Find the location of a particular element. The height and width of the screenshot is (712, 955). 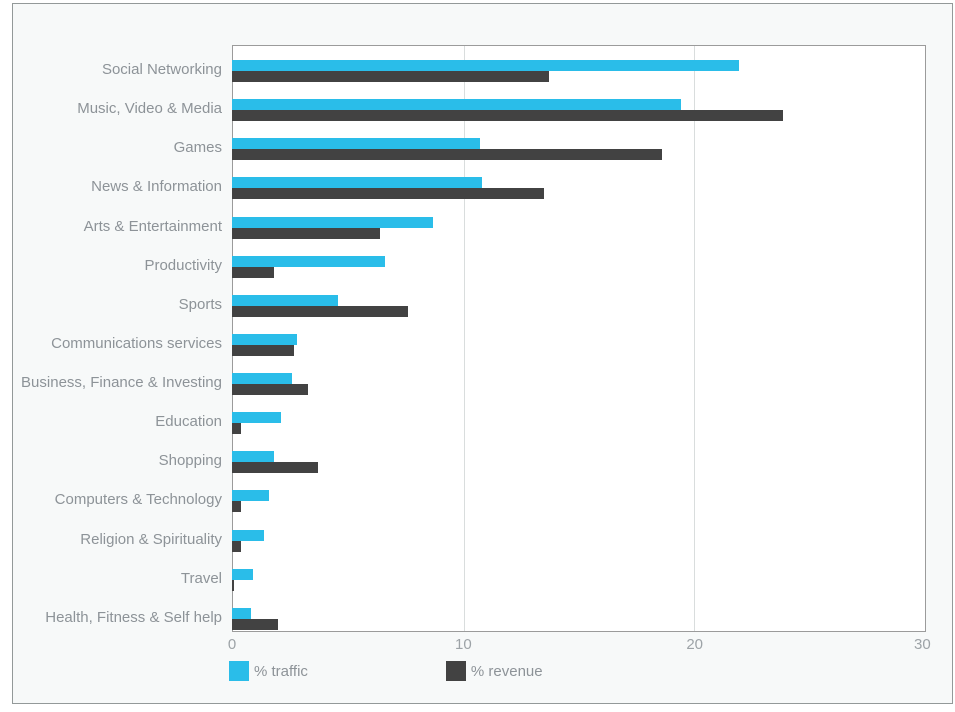

category-label: Education is located at coordinates (188, 422).